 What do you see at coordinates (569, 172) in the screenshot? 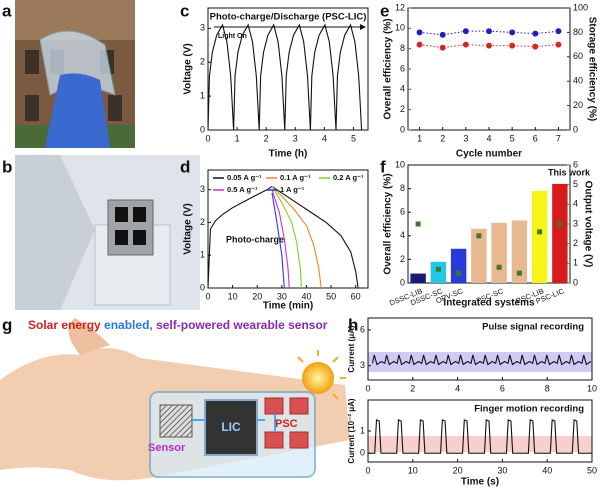
I see `annotation: This work` at bounding box center [569, 172].